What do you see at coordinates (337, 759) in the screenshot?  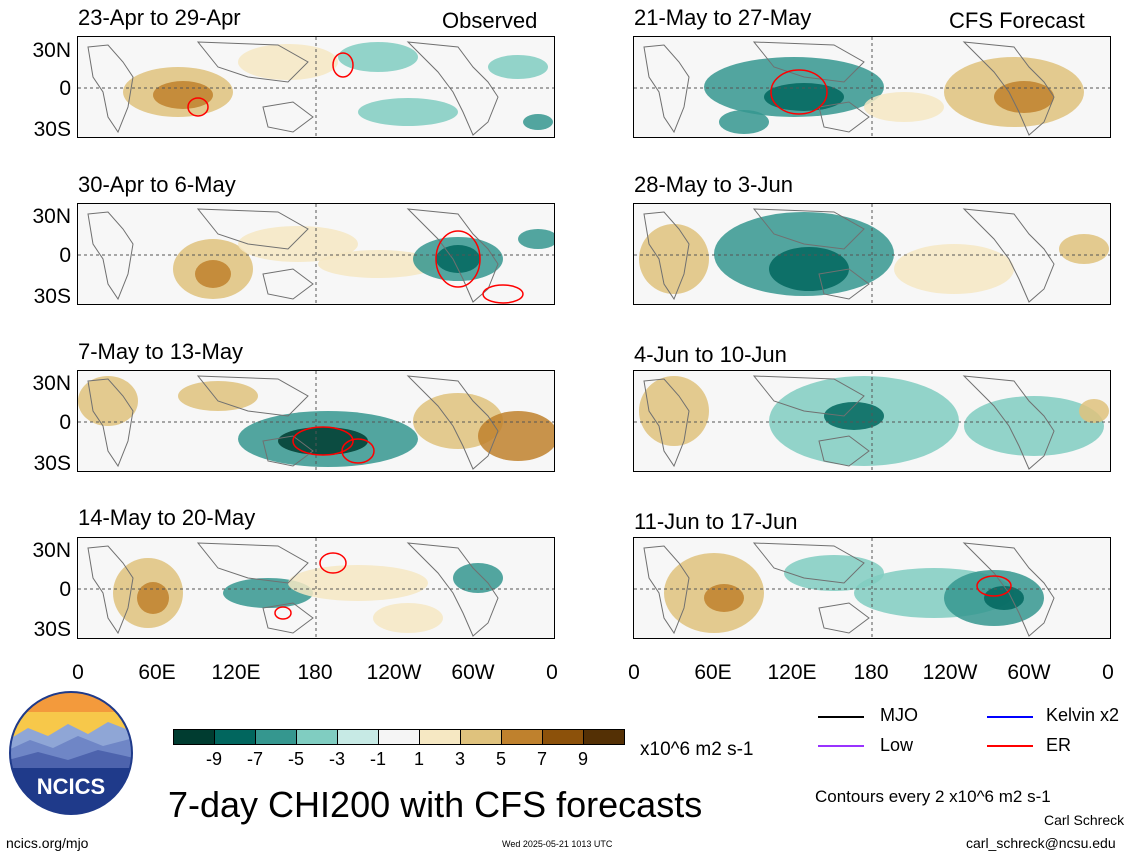 I see `colorbar-label: -3` at bounding box center [337, 759].